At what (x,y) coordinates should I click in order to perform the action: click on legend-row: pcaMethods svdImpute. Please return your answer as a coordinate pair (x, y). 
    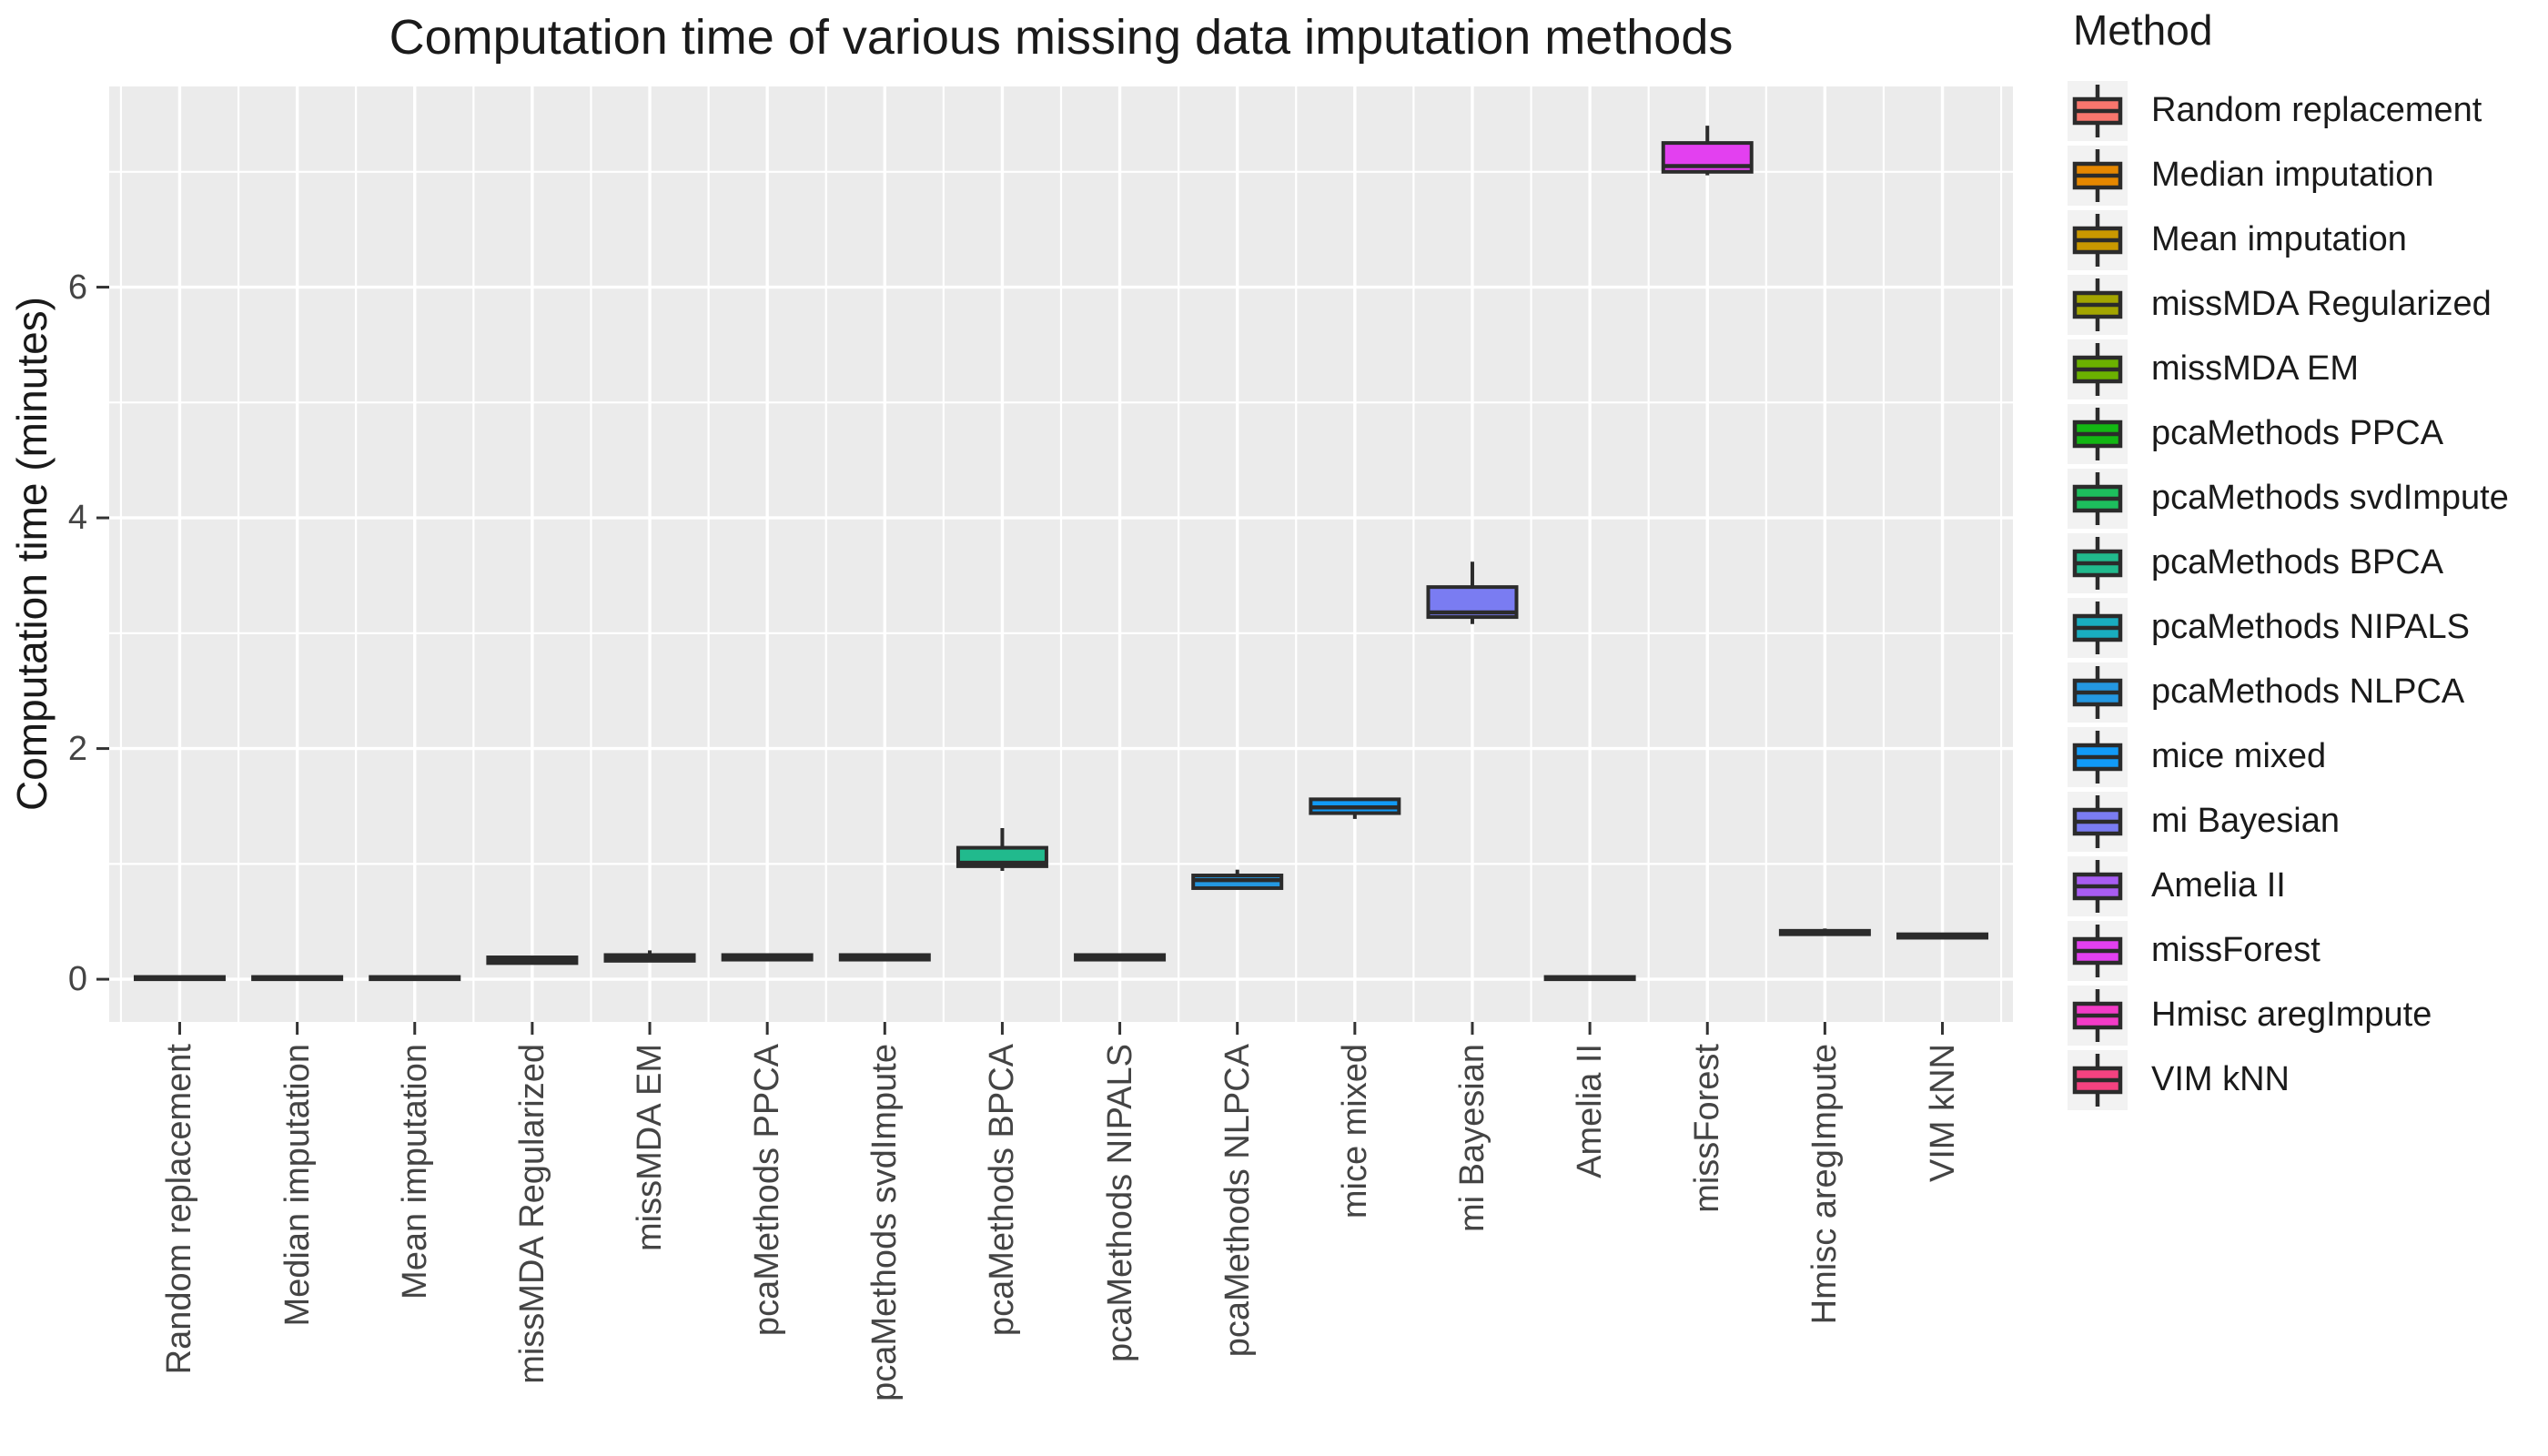
    Looking at the image, I should click on (2288, 499).